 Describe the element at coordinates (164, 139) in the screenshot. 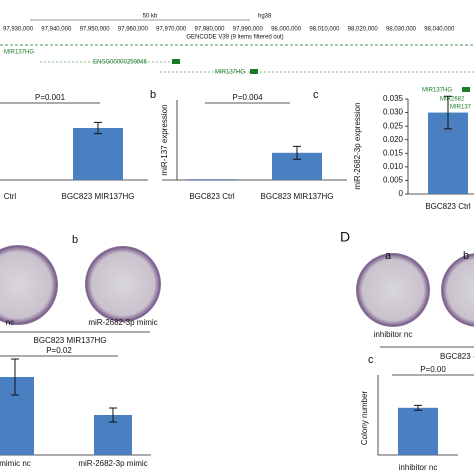

I see `y-axis-label: miR-137 expression` at that location.